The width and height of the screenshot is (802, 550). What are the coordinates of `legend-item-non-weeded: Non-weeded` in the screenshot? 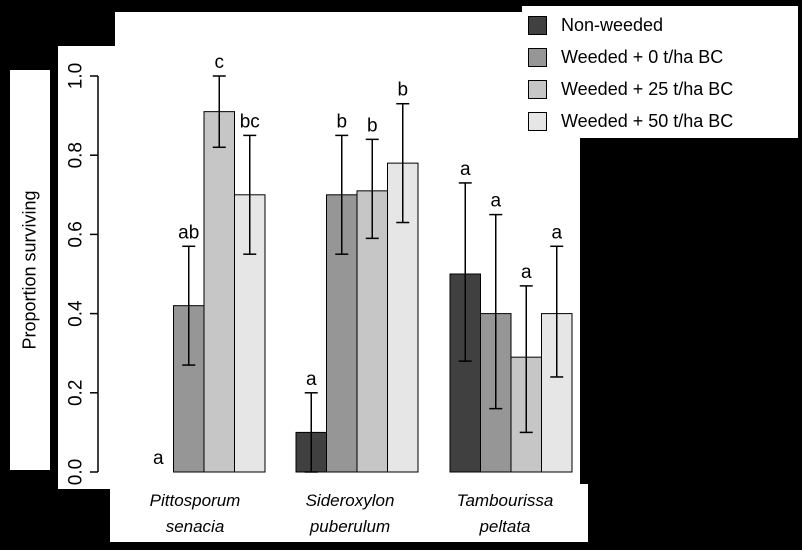 It's located at (595, 25).